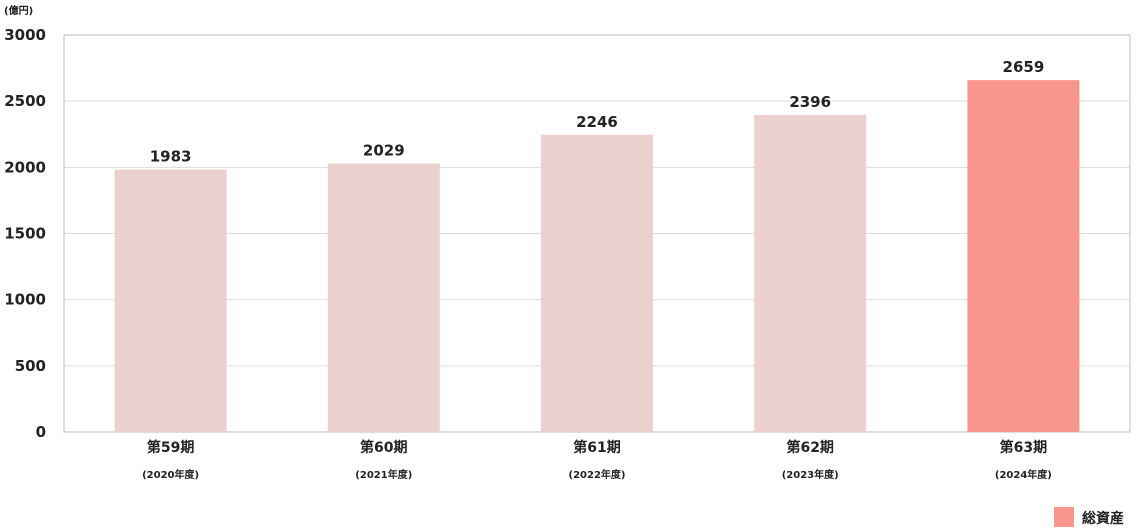 Image resolution: width=1140 pixels, height=528 pixels. Describe the element at coordinates (18, 10) in the screenshot. I see `y-axis-unit-label: (億円)` at that location.